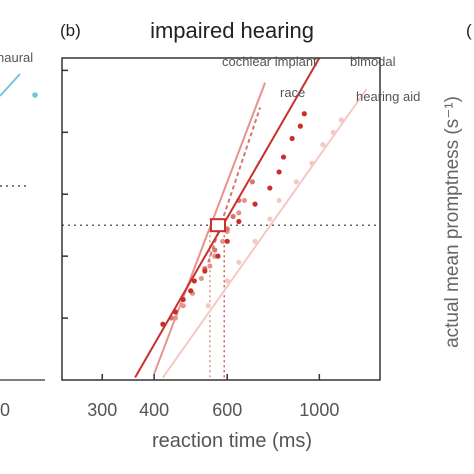 The height and width of the screenshot is (474, 474). I want to click on y-ticks, so click(65, 194).